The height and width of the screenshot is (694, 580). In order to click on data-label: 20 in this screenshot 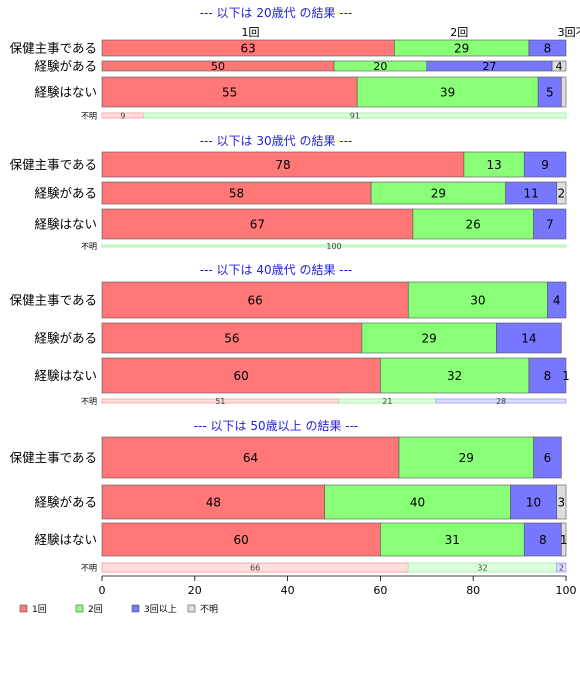, I will do `click(380, 66)`.